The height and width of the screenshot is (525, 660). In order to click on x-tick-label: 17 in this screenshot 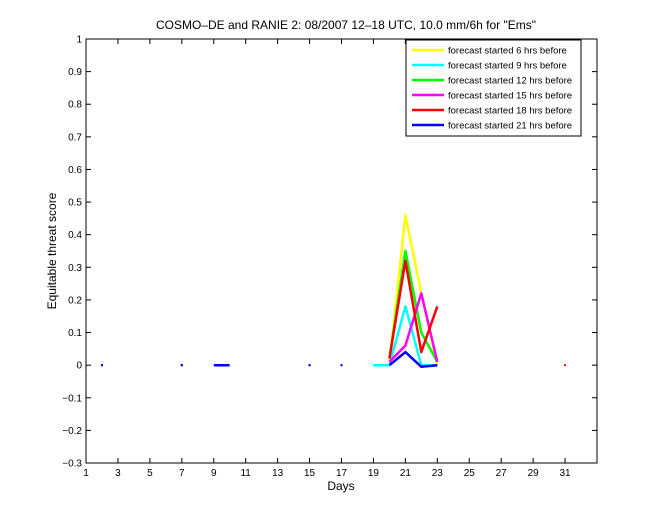, I will do `click(342, 473)`.